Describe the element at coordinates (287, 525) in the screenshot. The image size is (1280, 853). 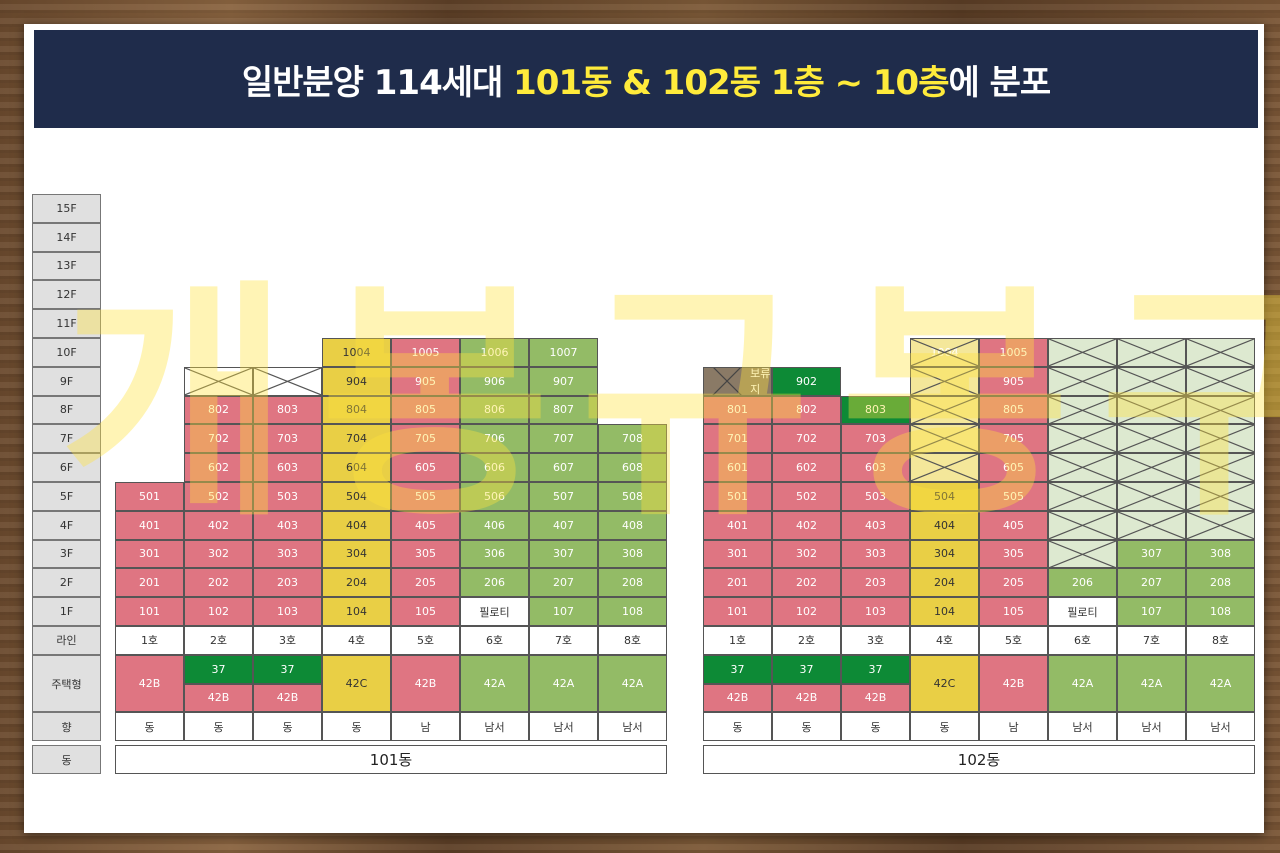
I see `unit-cell: 403` at that location.